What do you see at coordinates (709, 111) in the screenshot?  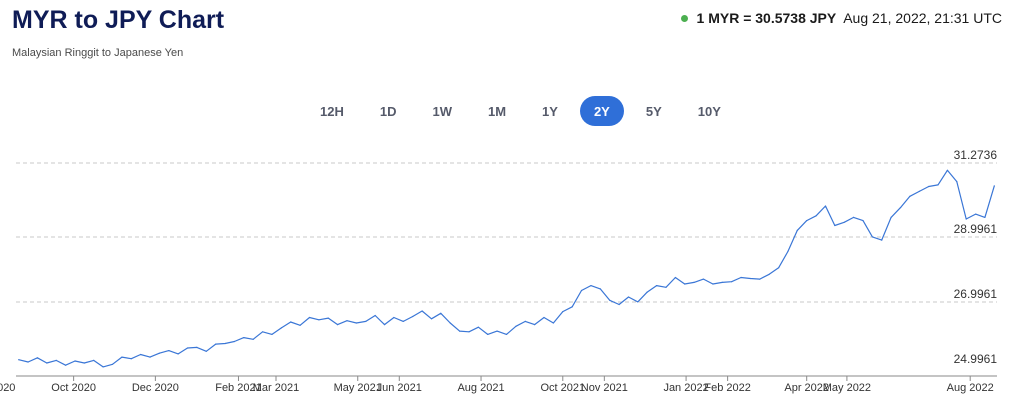 I see `range-10y-button: 10Y` at bounding box center [709, 111].